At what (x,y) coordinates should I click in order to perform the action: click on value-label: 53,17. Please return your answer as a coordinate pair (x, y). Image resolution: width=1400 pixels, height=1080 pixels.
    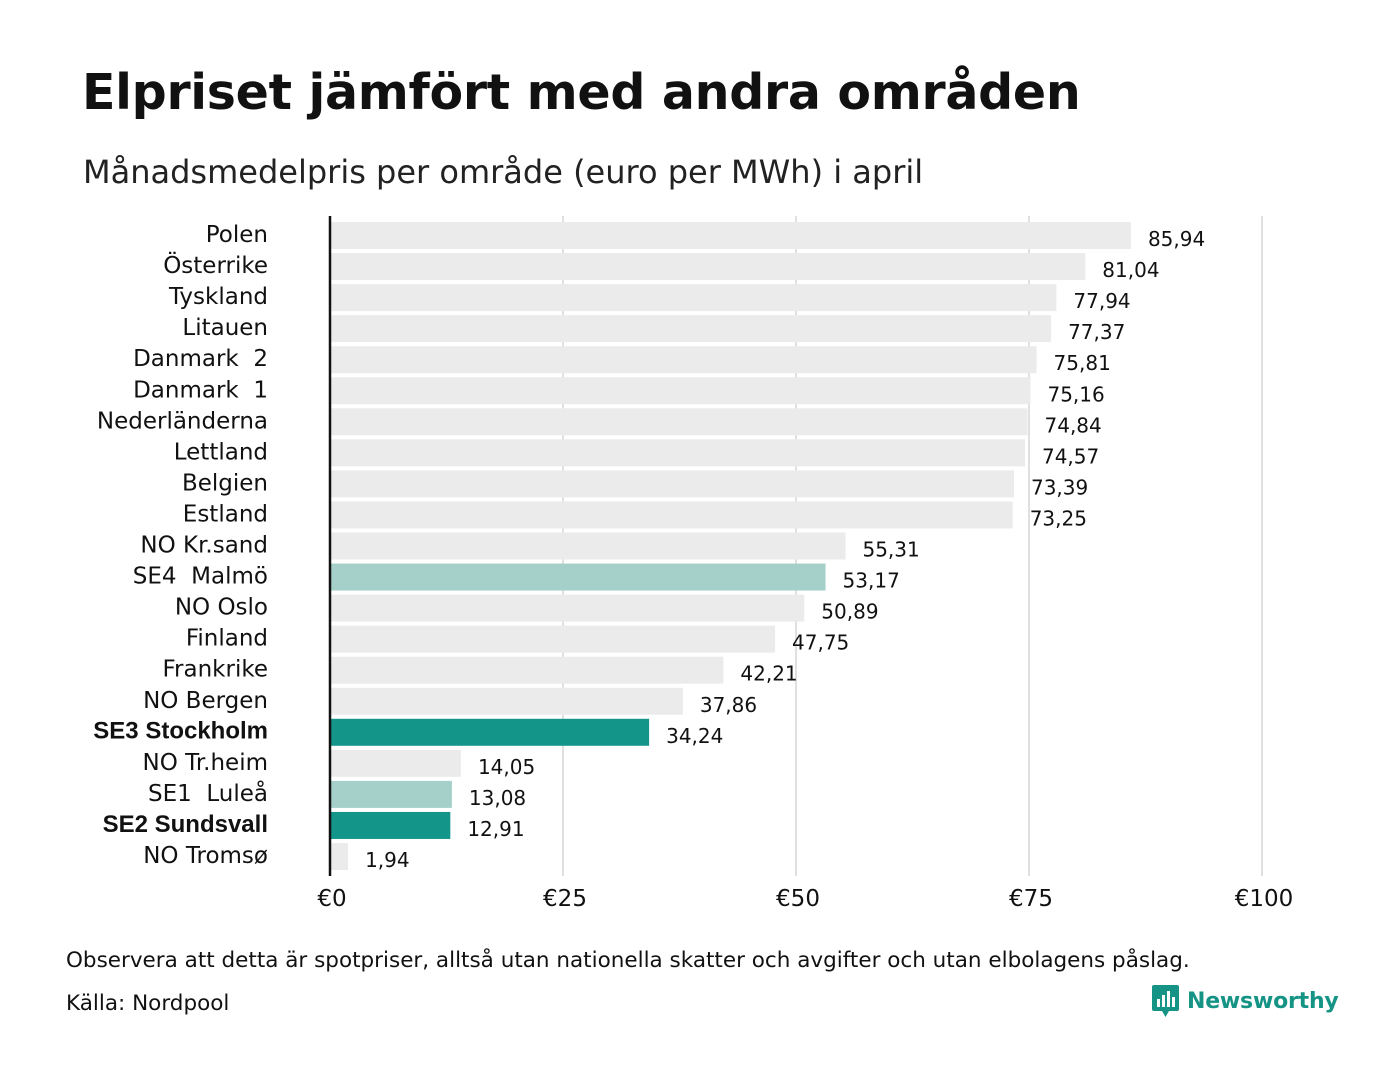
    Looking at the image, I should click on (871, 581).